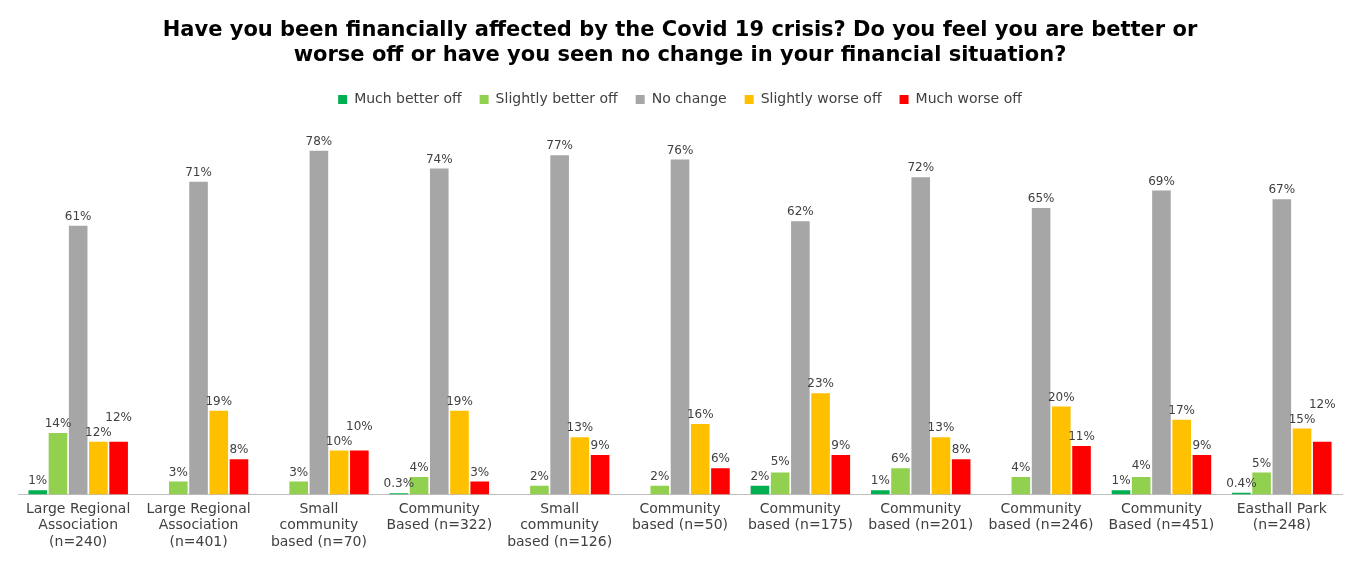  What do you see at coordinates (559, 145) in the screenshot?
I see `data-label: 77%` at bounding box center [559, 145].